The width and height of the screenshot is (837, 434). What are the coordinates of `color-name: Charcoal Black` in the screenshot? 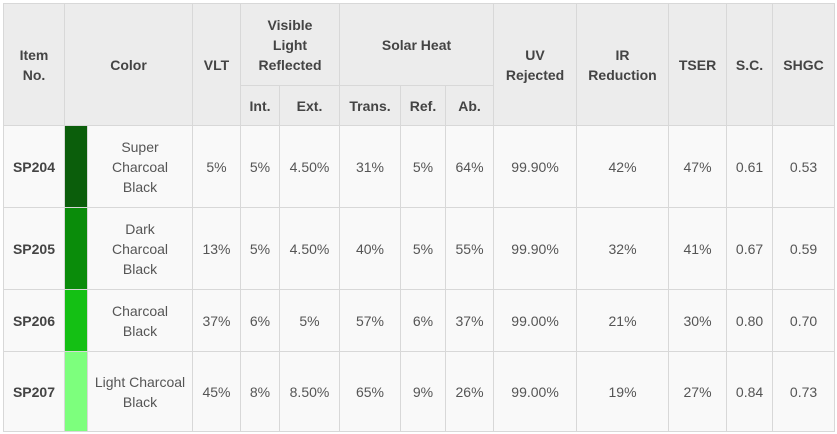 It's located at (140, 320).